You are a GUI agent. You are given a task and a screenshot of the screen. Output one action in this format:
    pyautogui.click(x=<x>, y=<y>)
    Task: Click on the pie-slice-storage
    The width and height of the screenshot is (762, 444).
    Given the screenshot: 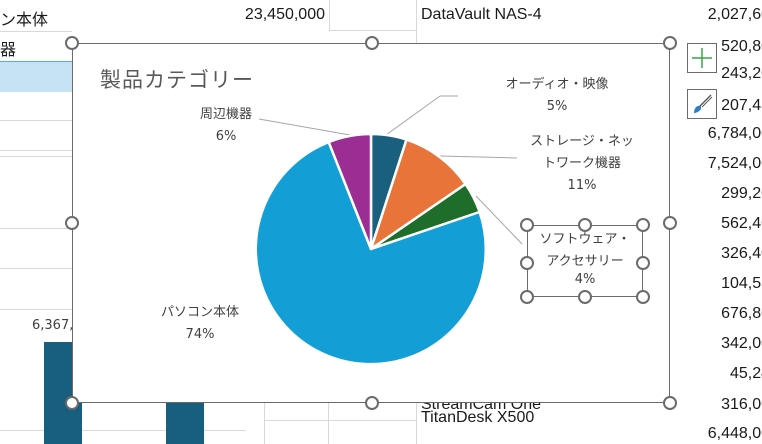 What is the action you would take?
    pyautogui.click(x=418, y=194)
    